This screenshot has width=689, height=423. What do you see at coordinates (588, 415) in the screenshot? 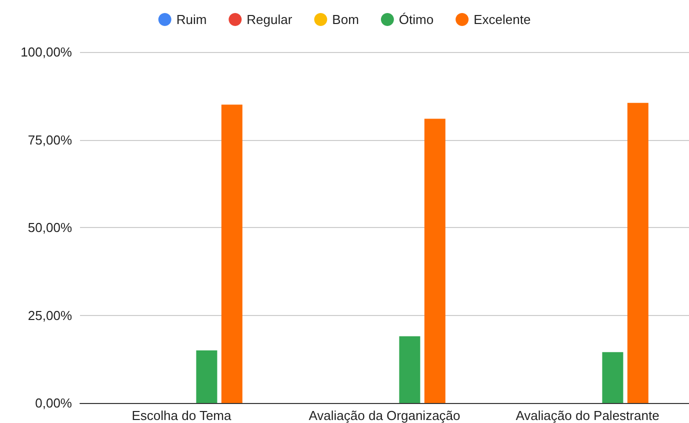
I see `x-tick-label: Avaliação do Palestrante` at bounding box center [588, 415].